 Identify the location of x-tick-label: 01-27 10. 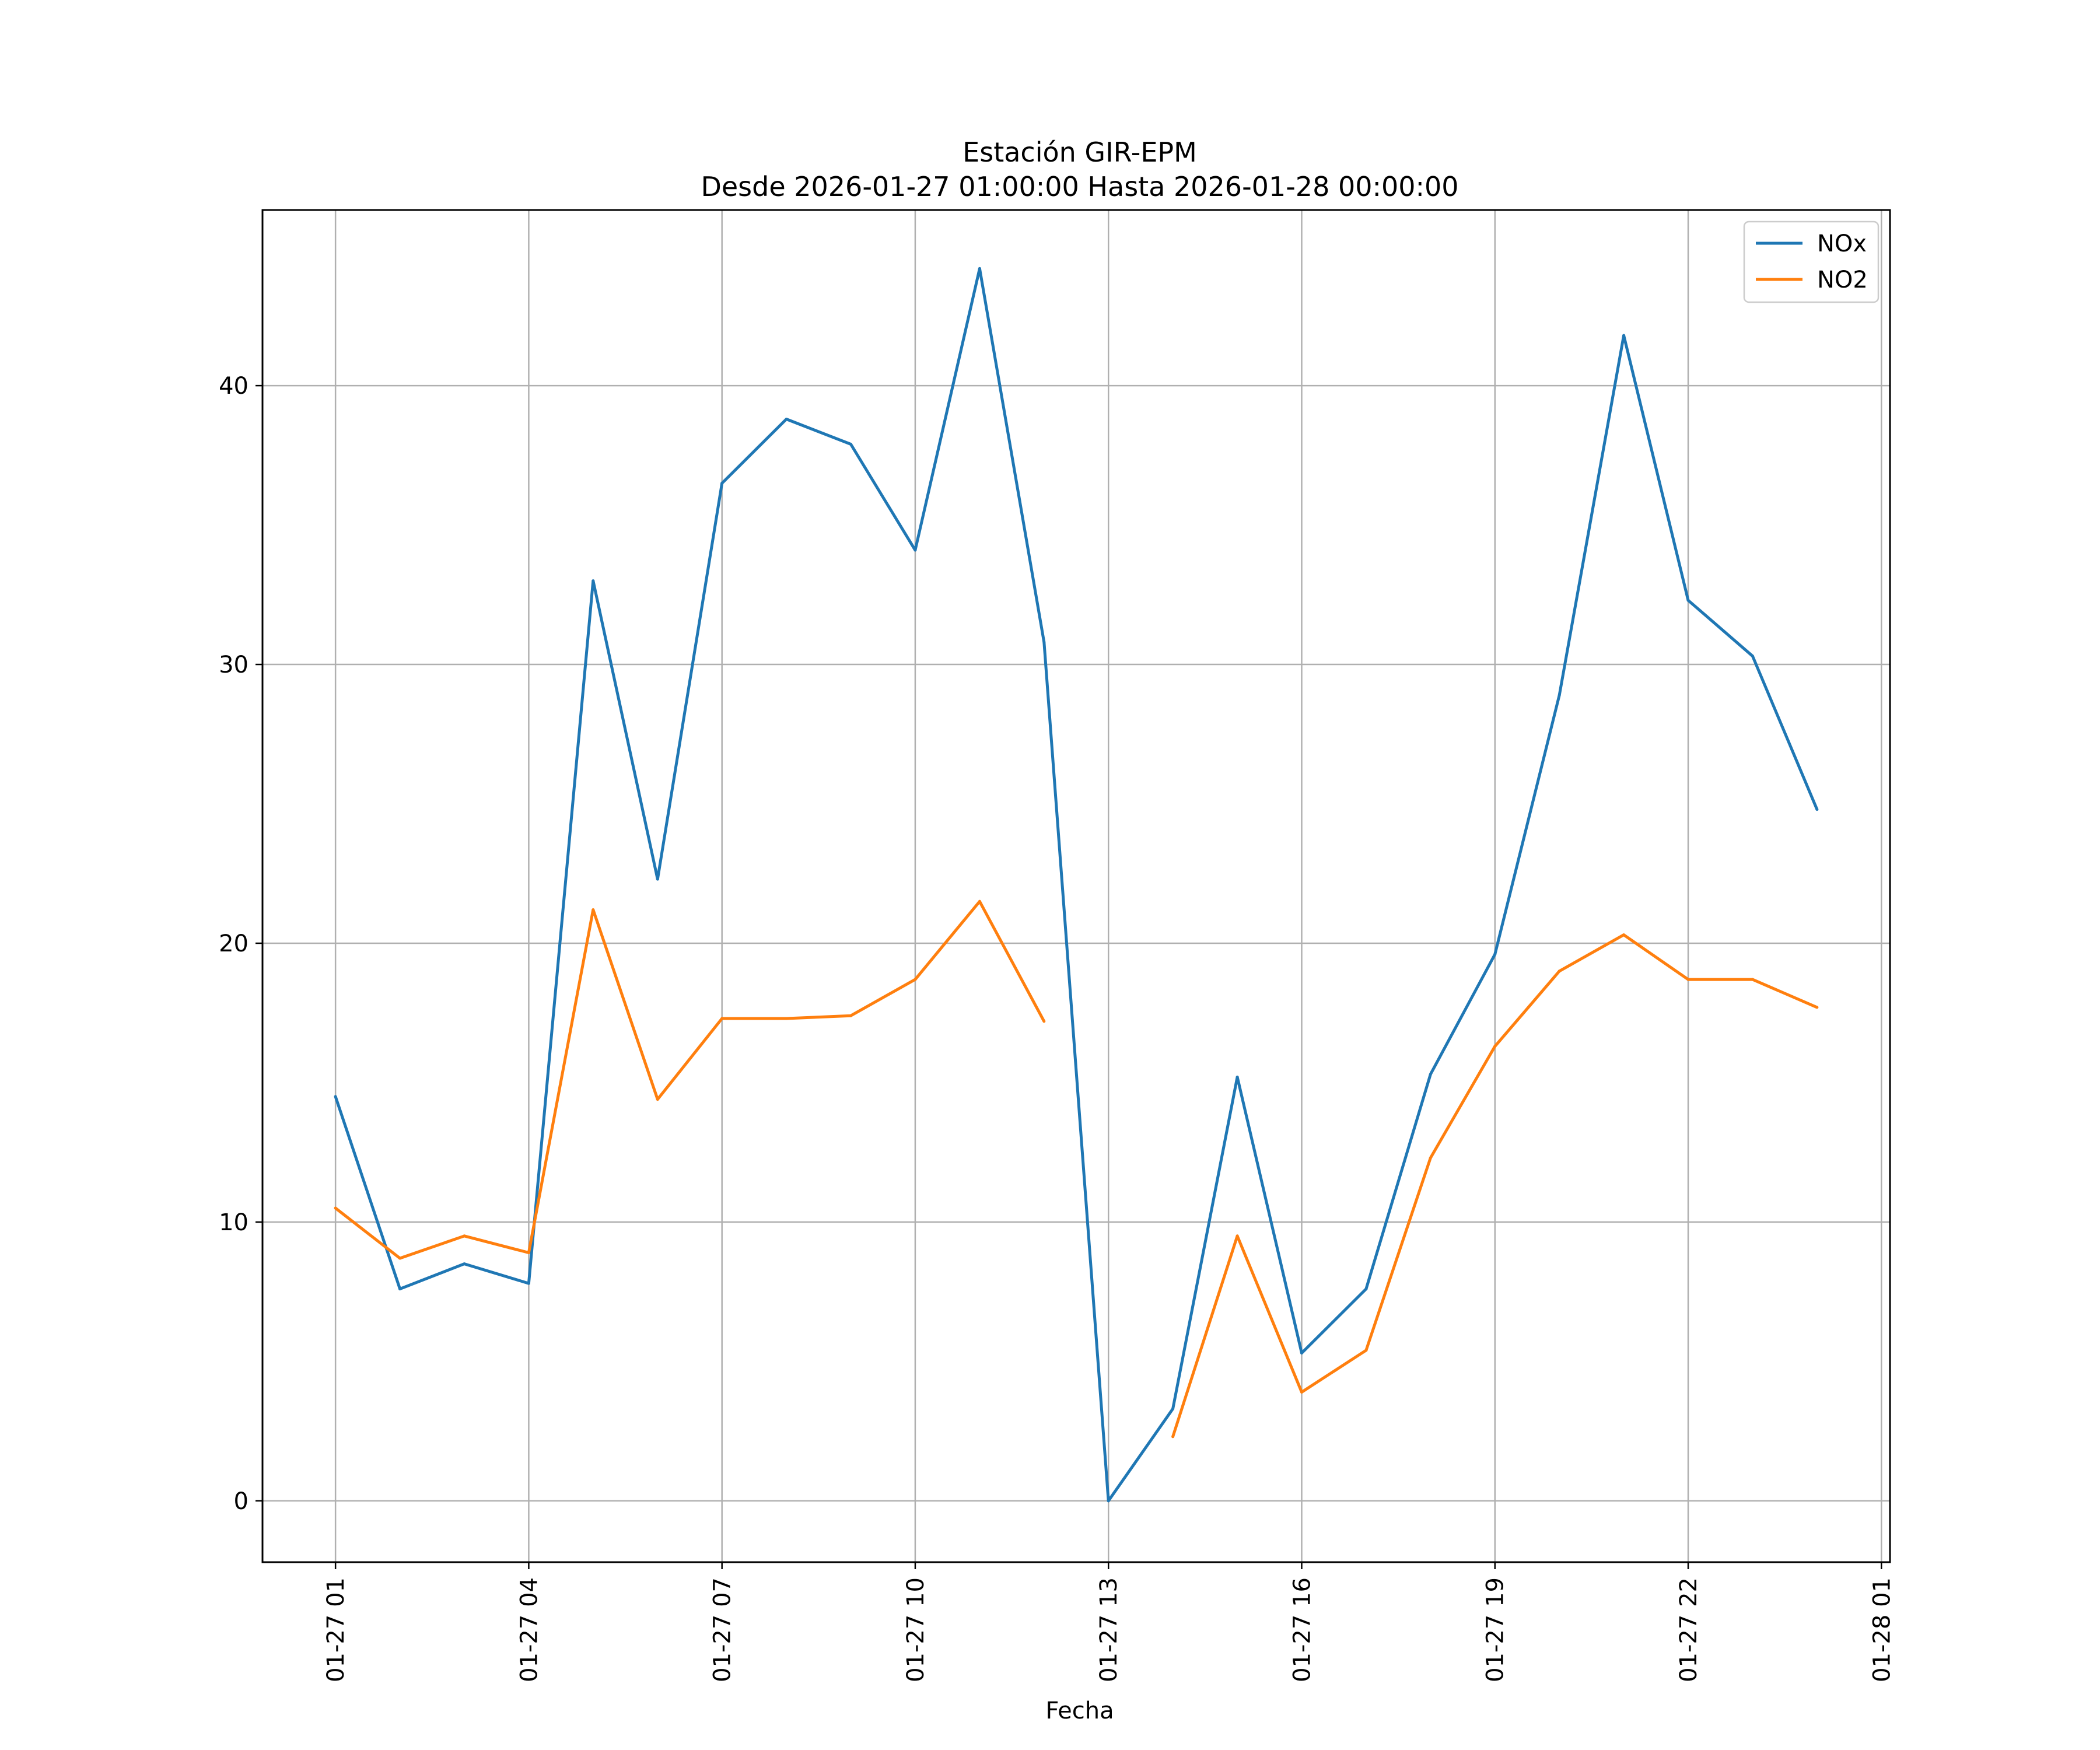
(915, 1629).